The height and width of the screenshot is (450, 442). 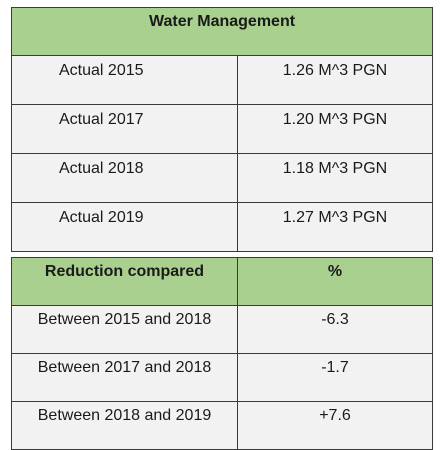 What do you see at coordinates (124, 281) in the screenshot?
I see `reduction-header-label: Reduction compared` at bounding box center [124, 281].